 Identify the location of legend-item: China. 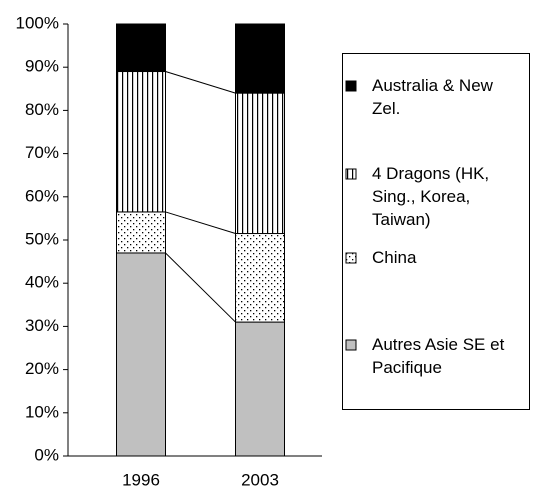
(435, 257).